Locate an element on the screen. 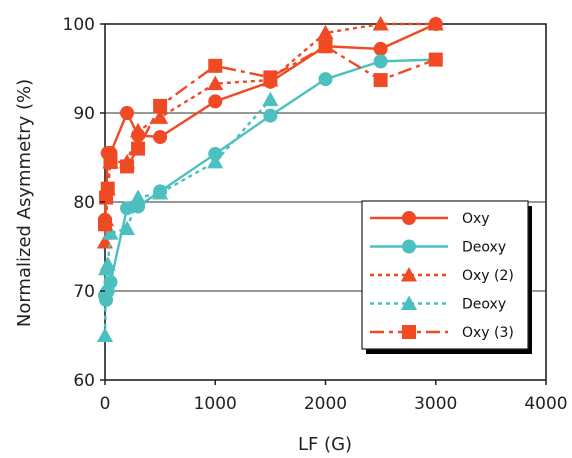 The height and width of the screenshot is (458, 572). legend-label: Oxy is located at coordinates (476, 219).